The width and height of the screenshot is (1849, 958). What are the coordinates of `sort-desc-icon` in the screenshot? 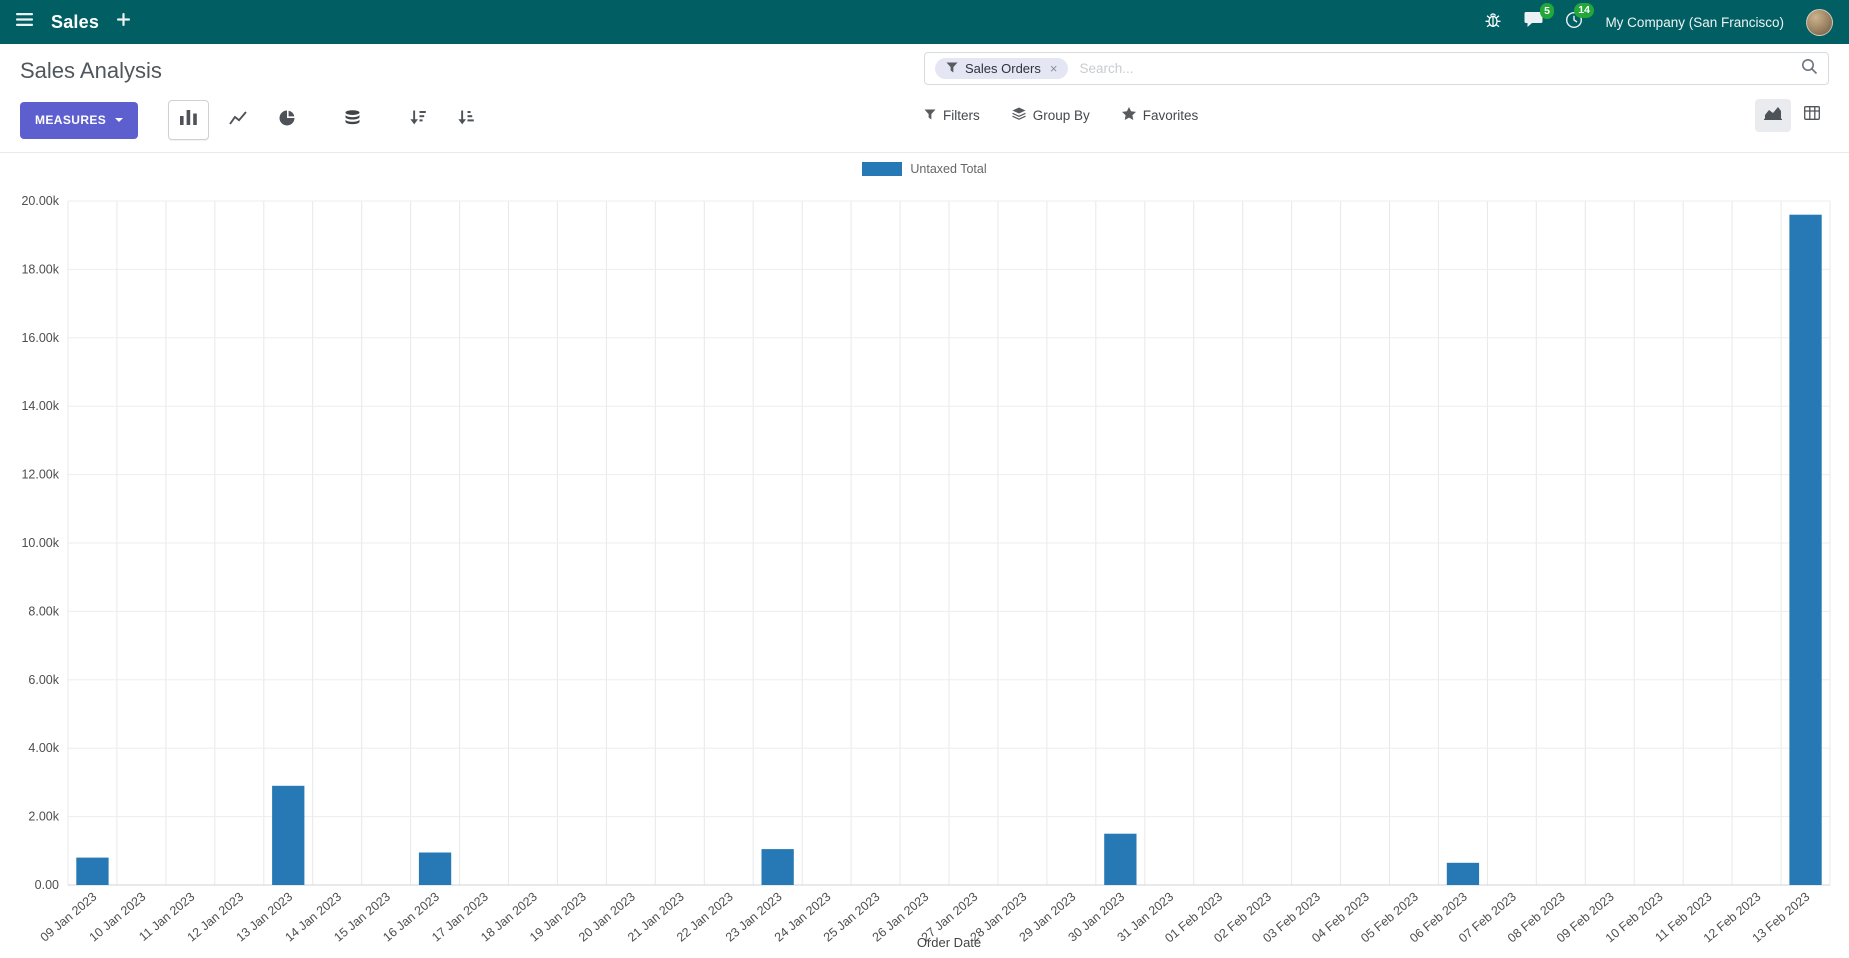 It's located at (418, 120).